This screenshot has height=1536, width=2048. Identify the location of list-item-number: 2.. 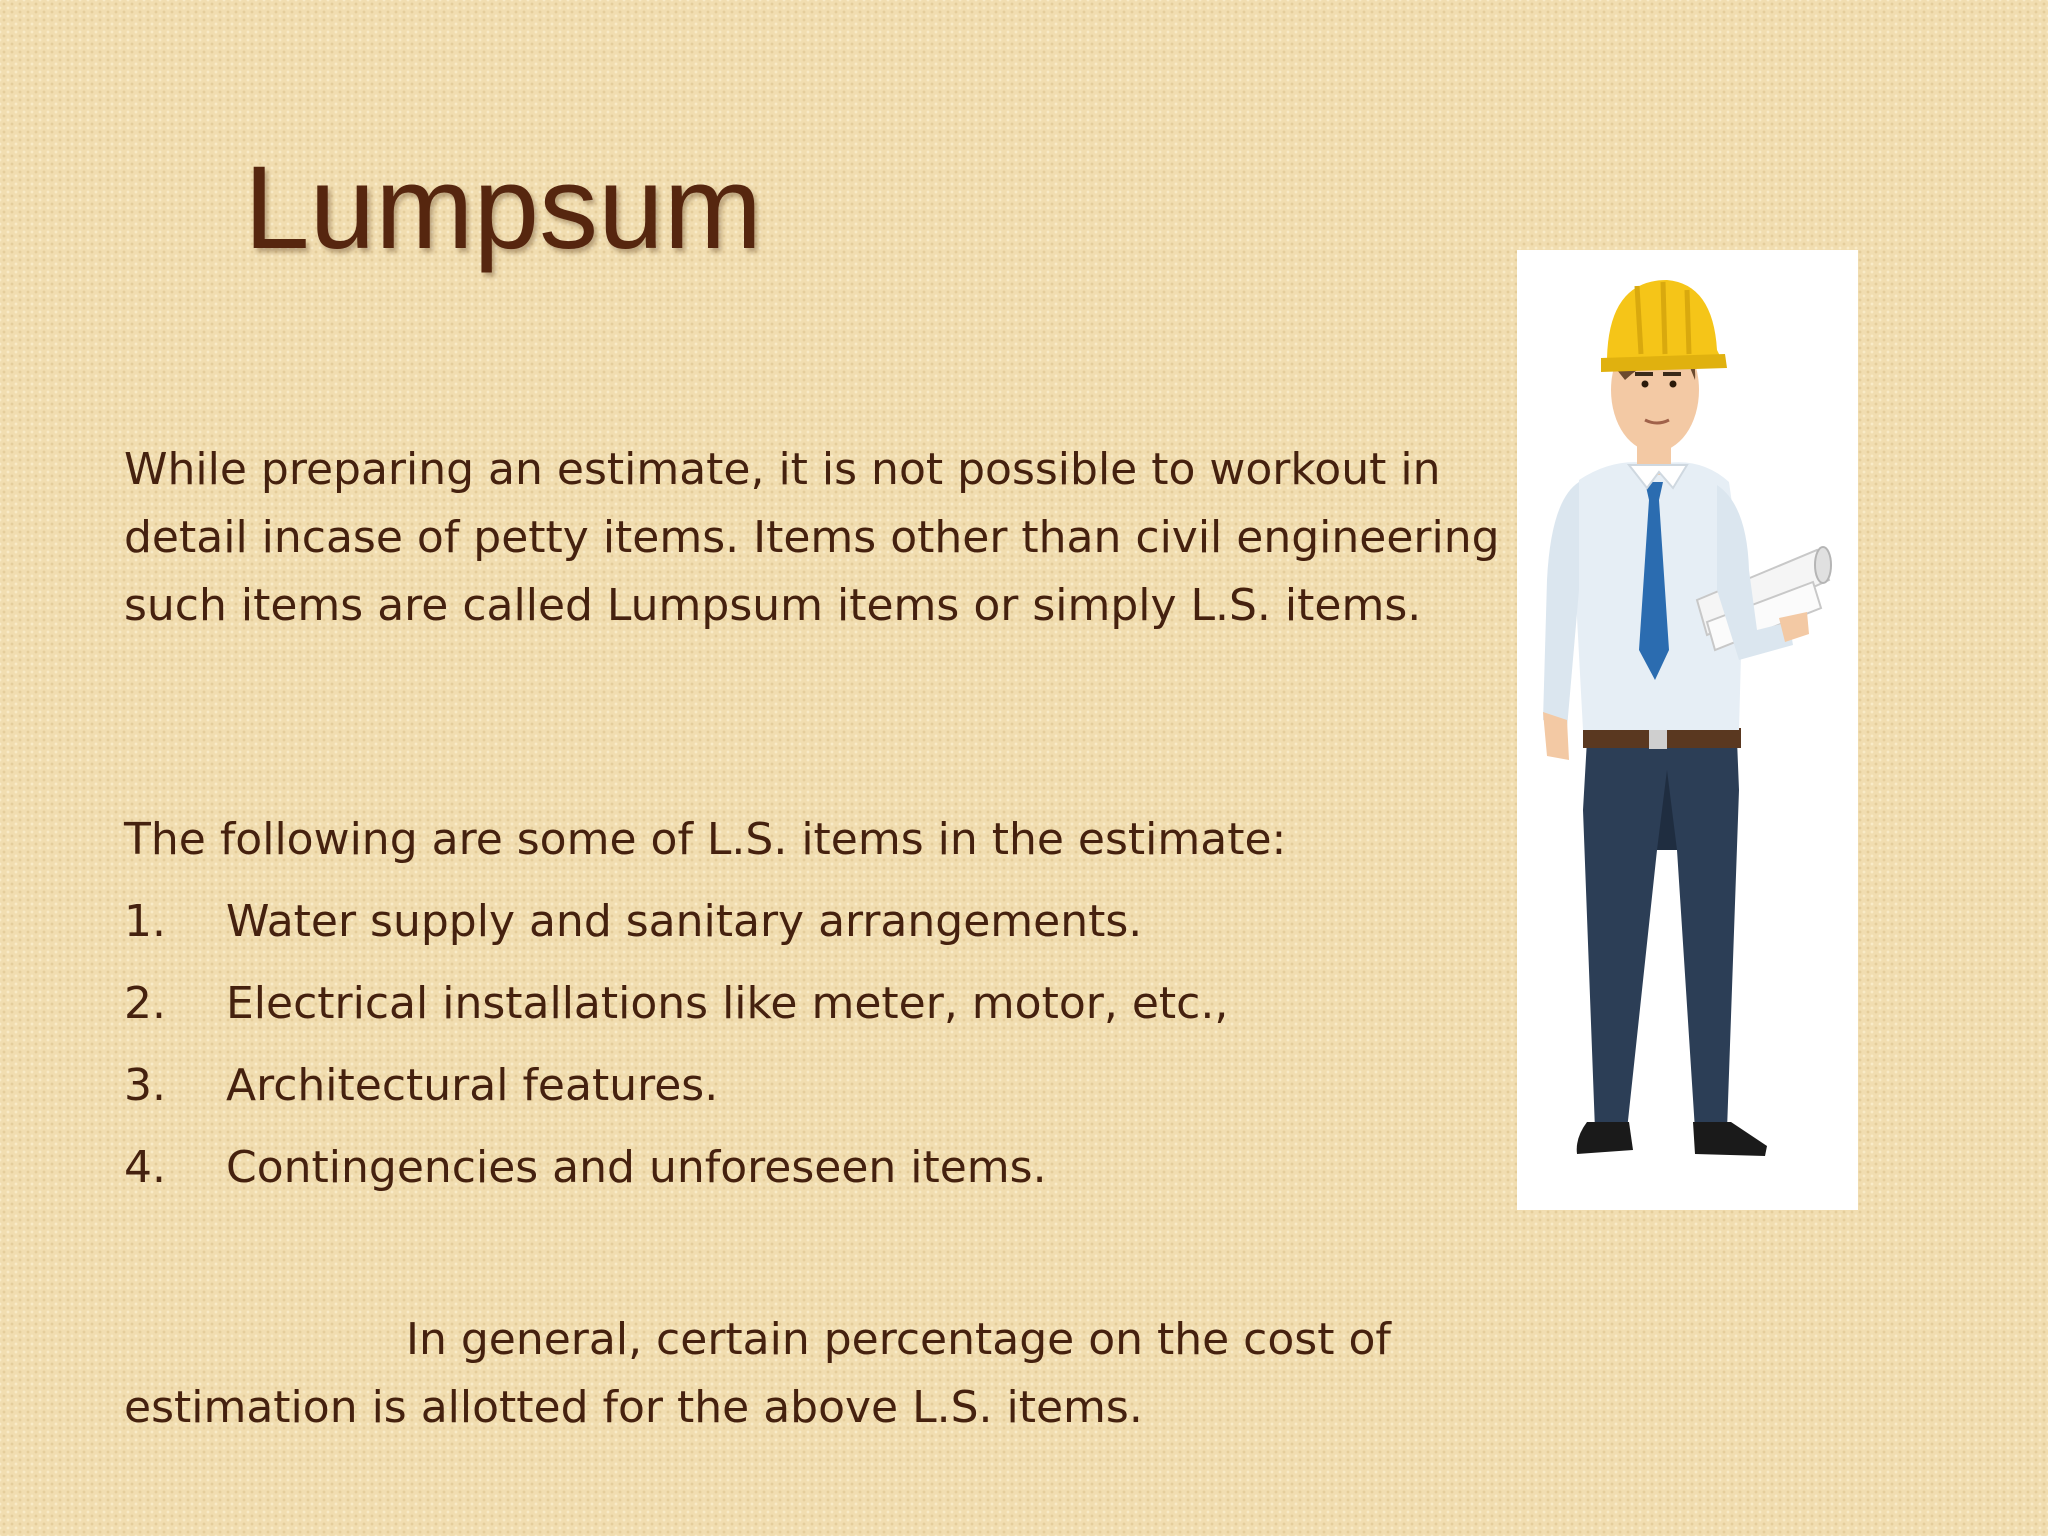
(145, 1003).